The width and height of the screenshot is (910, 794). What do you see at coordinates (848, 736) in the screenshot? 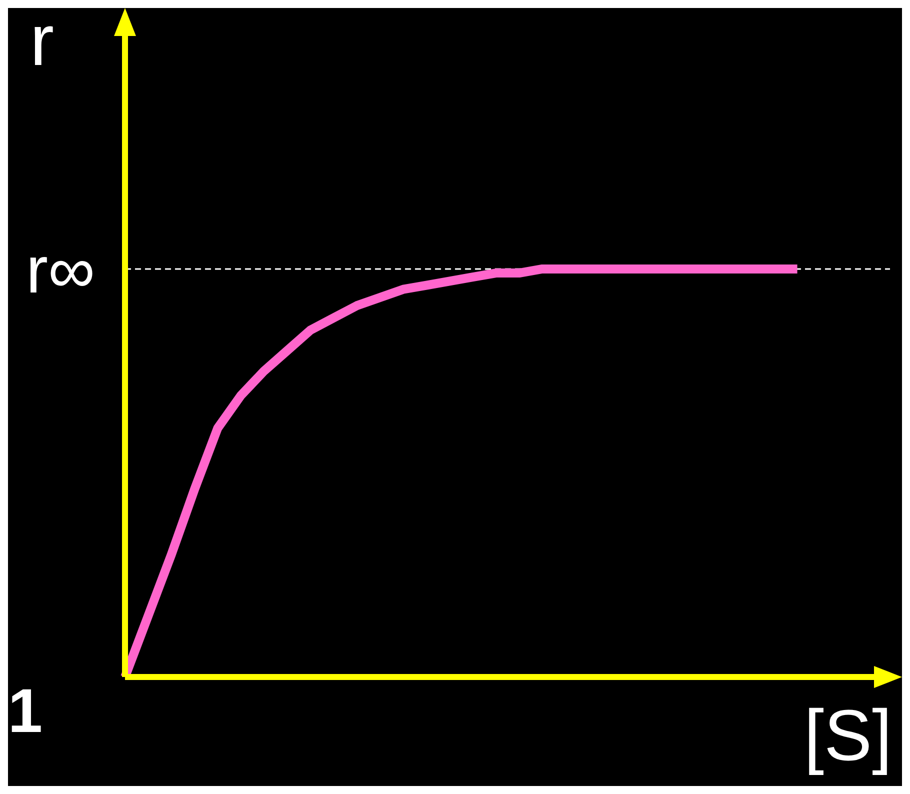
I see `x-axis-title: [S]` at bounding box center [848, 736].